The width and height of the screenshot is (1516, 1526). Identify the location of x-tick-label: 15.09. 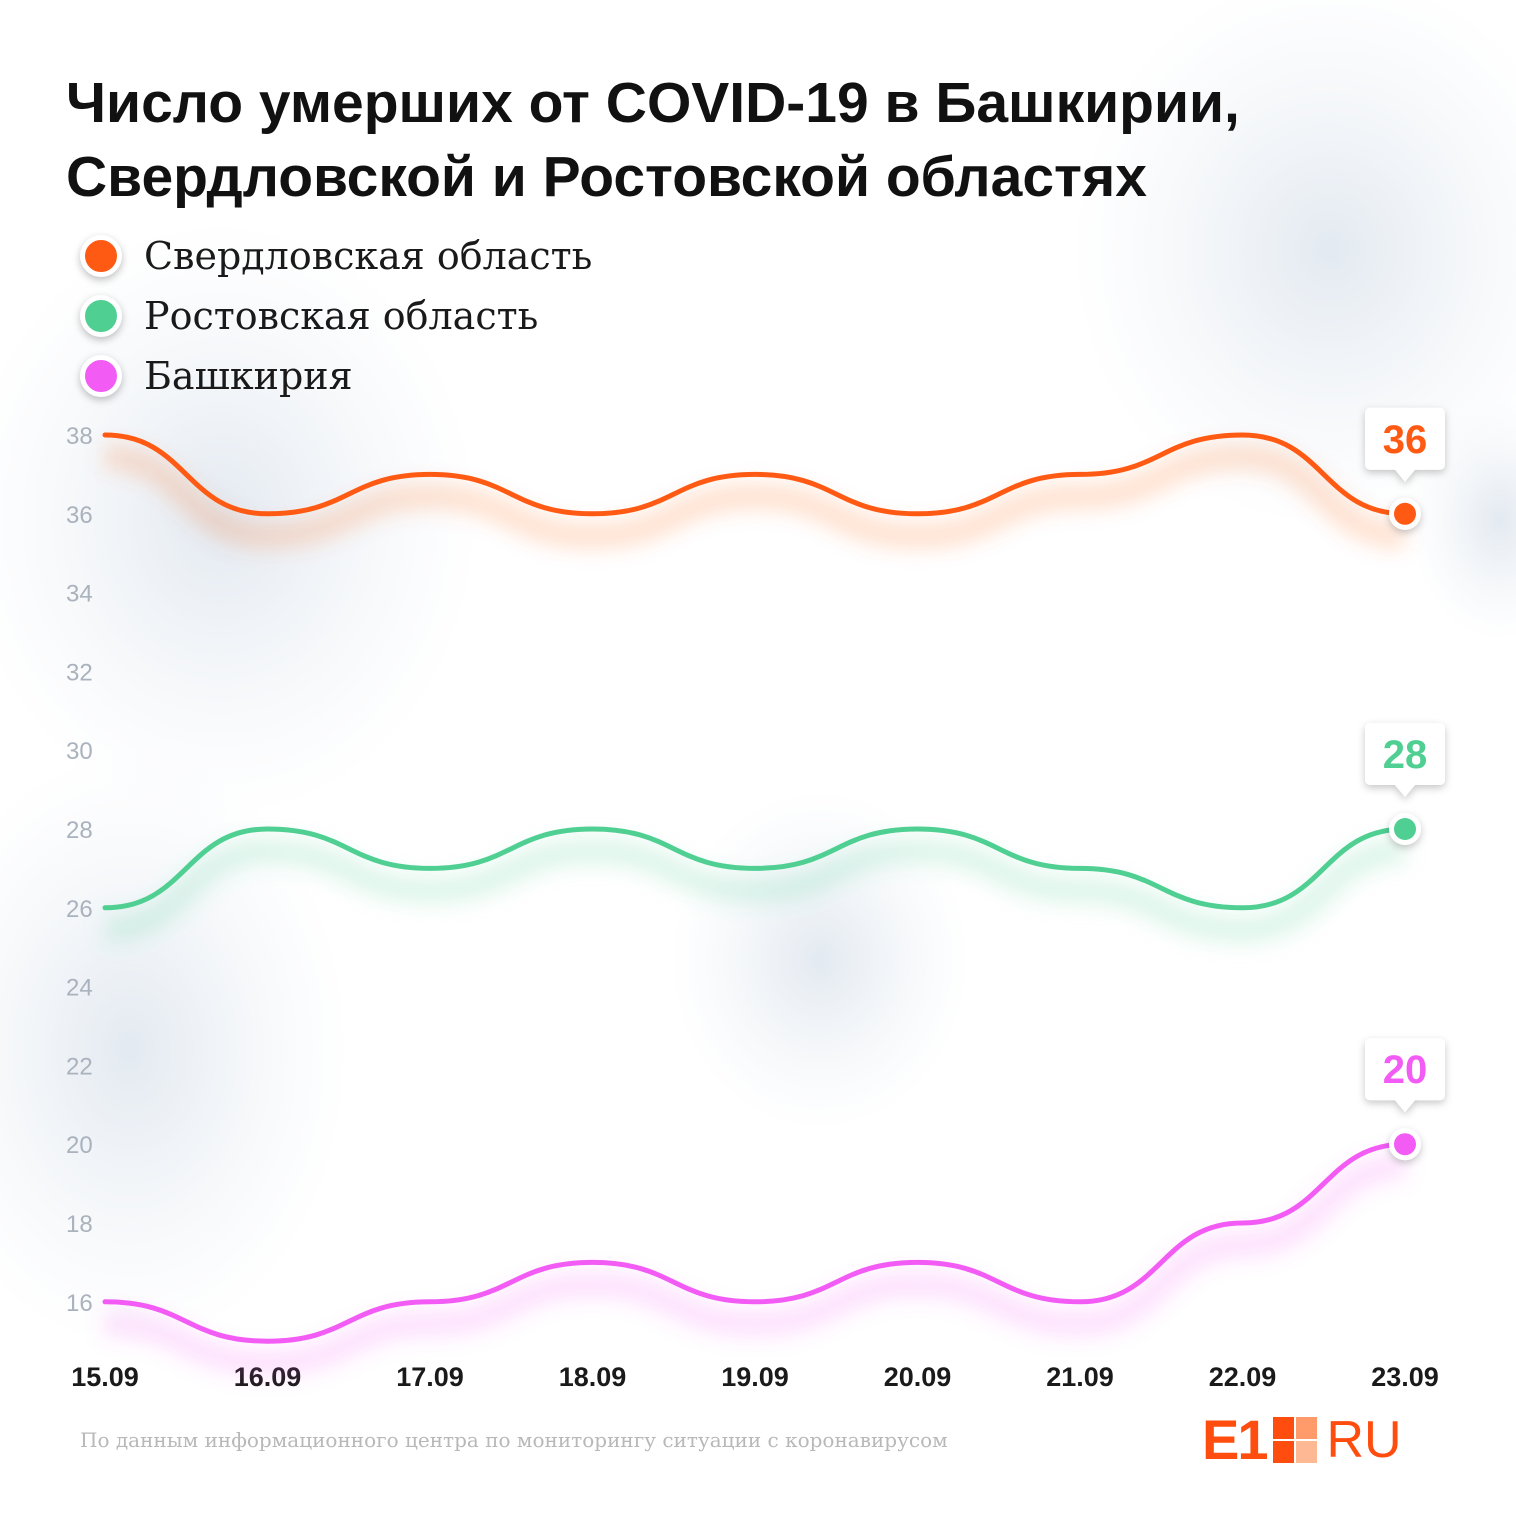
(105, 1377).